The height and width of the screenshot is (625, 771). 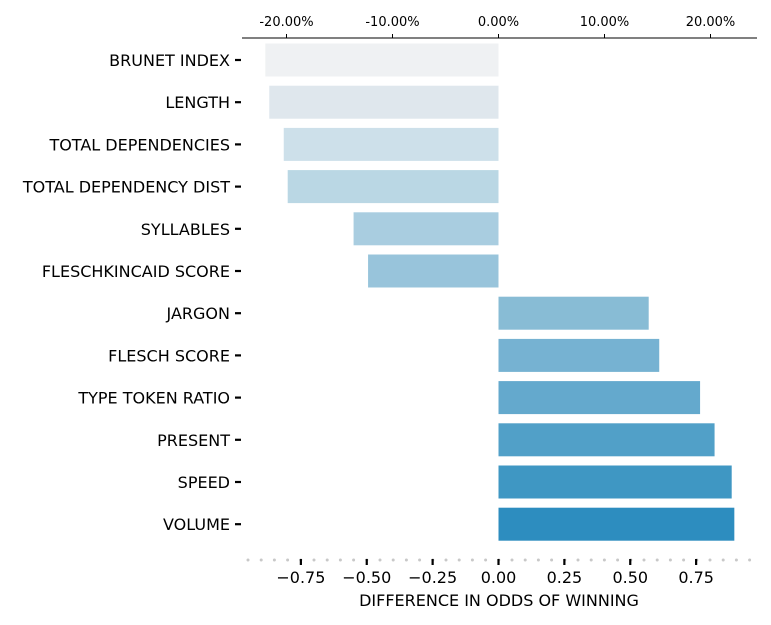 I want to click on category-label: LENGTH, so click(x=197, y=102).